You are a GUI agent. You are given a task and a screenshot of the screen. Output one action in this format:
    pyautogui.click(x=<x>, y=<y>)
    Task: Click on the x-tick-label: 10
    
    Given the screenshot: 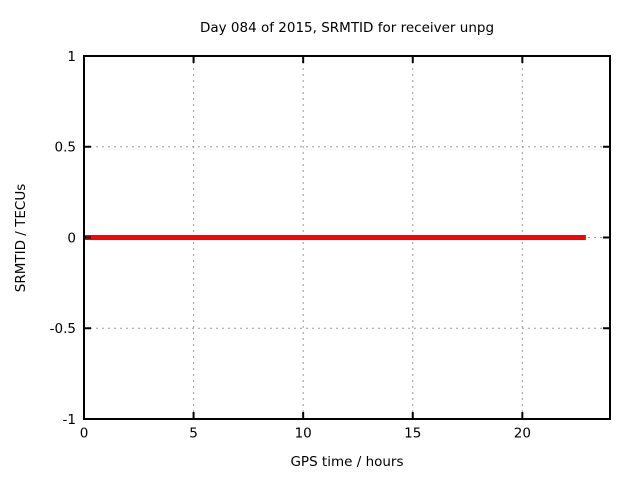 What is the action you would take?
    pyautogui.click(x=303, y=434)
    